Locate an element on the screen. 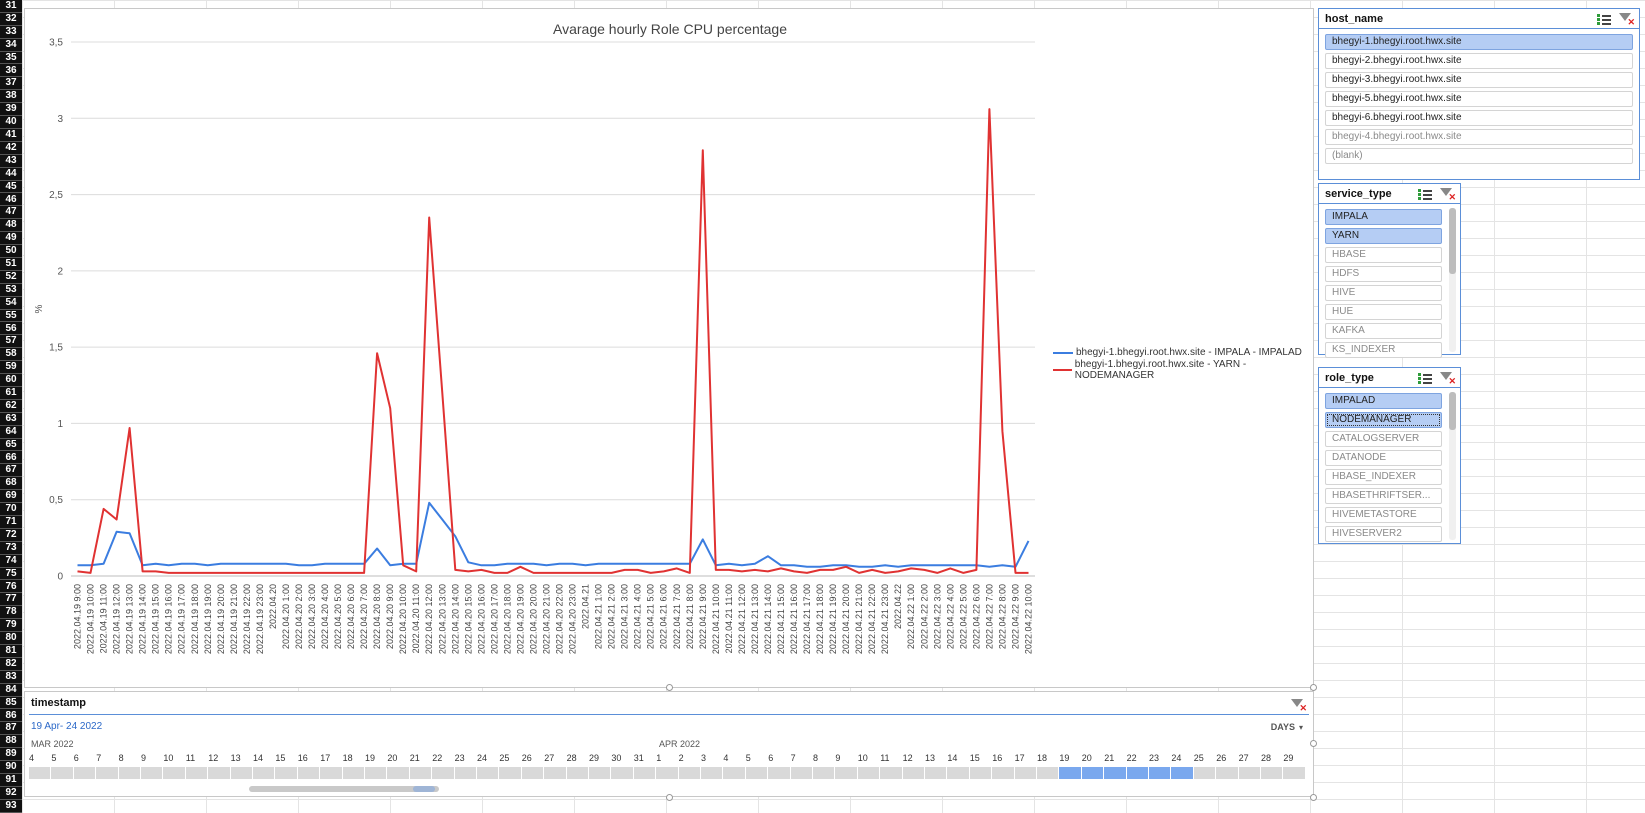 This screenshot has height=813, width=1645. row-number: 46 is located at coordinates (11, 200).